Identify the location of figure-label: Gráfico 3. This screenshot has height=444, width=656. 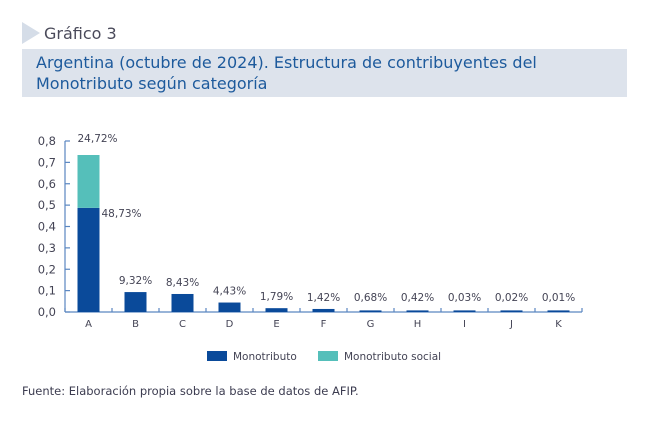
(80, 33).